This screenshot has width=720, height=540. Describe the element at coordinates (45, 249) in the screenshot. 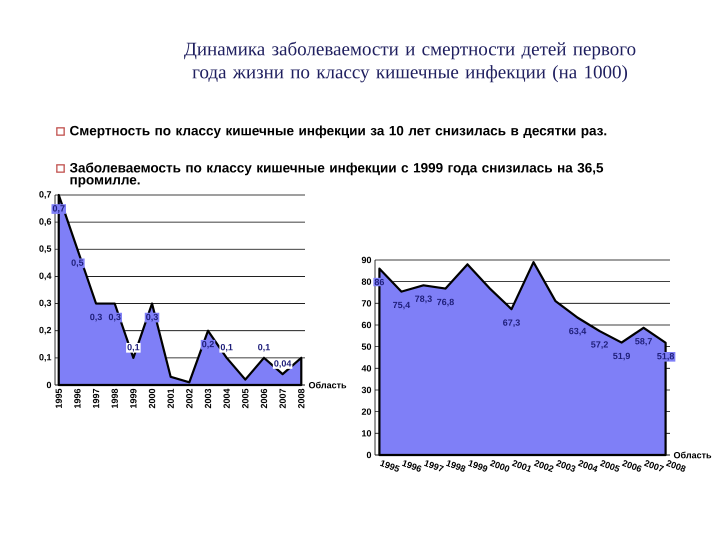

I see `y-tick-label: 0,5` at that location.